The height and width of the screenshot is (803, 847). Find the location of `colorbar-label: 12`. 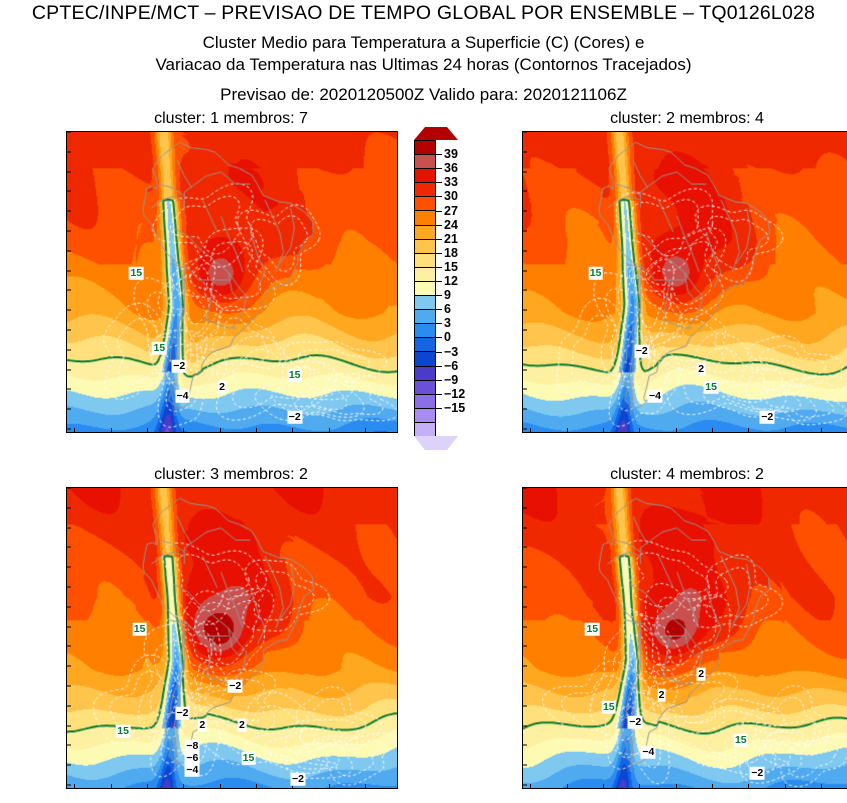

colorbar-label: 12 is located at coordinates (451, 281).